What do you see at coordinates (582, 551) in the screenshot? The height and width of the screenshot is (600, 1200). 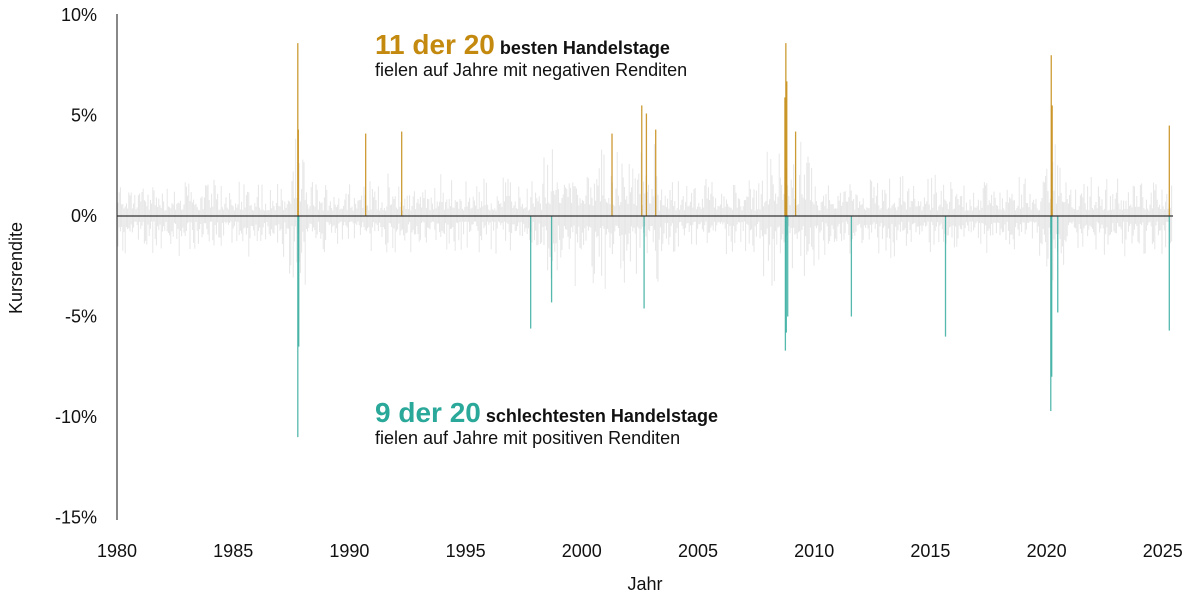 I see `x-tick-label: 2000` at bounding box center [582, 551].